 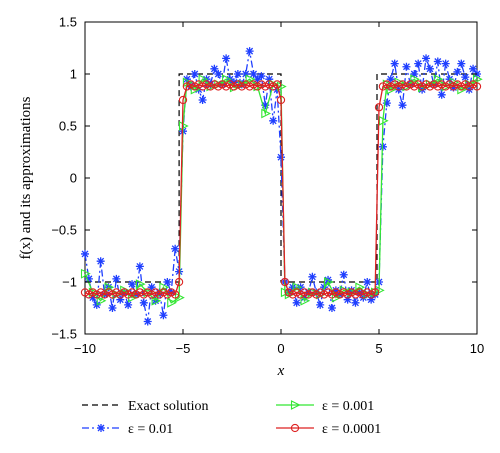 What do you see at coordinates (477, 348) in the screenshot?
I see `x-tick-label: 10` at bounding box center [477, 348].